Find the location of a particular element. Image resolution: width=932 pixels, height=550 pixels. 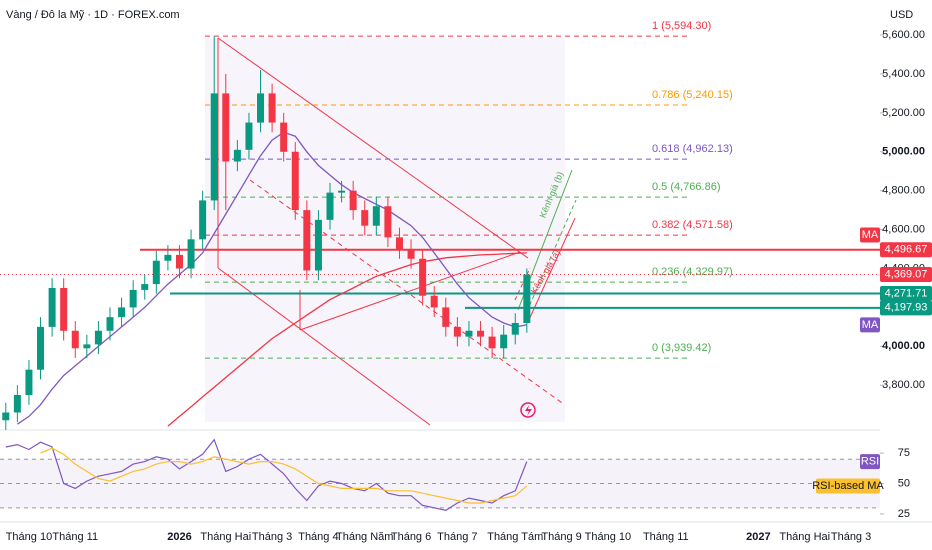

fib-label: 0.236 (4,329.97) is located at coordinates (692, 272).